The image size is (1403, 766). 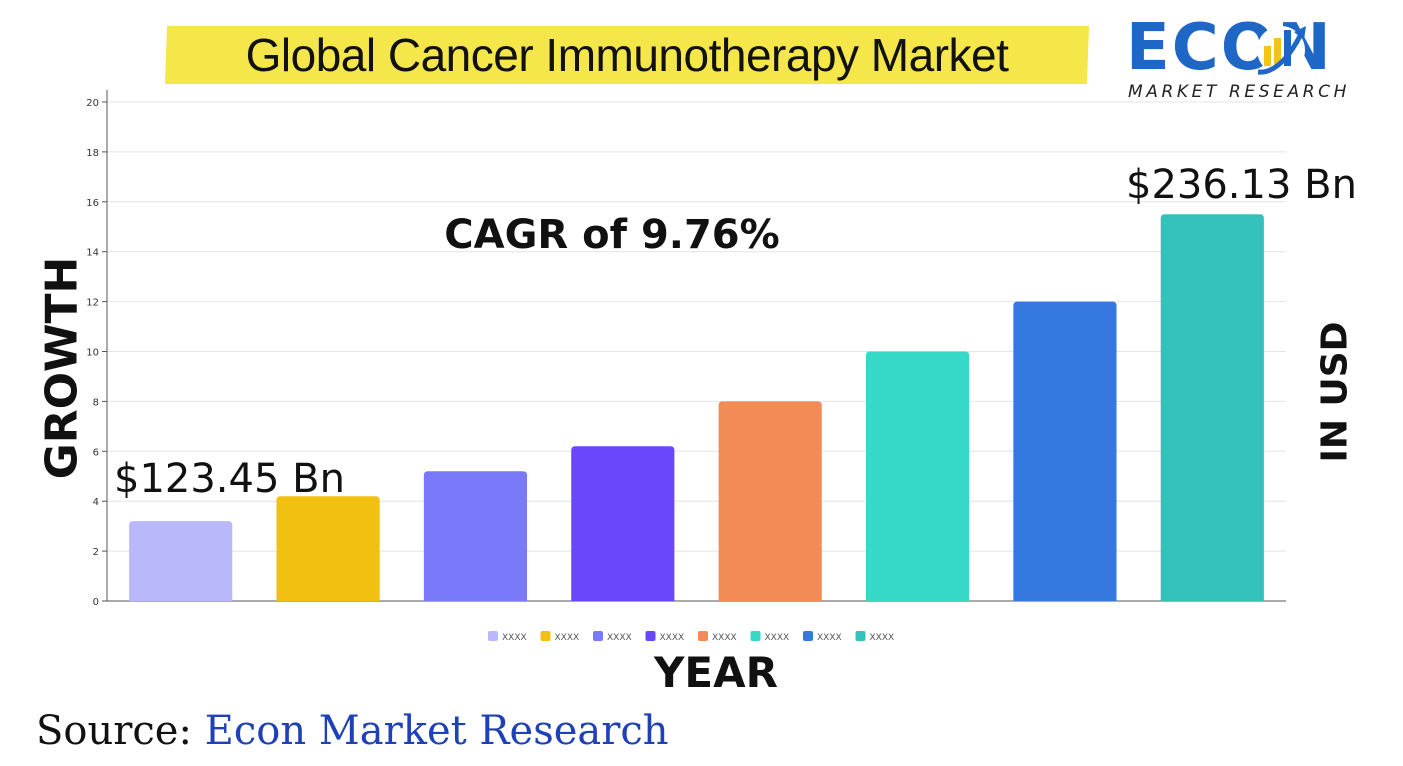 What do you see at coordinates (691, 637) in the screenshot?
I see `legend: XXXX XXXX XXXX XXXX XXXX XXXX XXXX XXXX` at bounding box center [691, 637].